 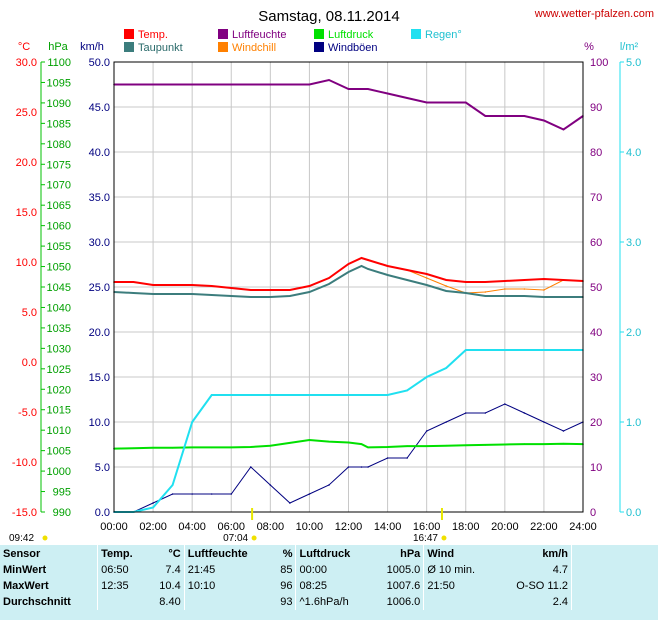 I want to click on rain-tick-label: 4.0, so click(x=633, y=153).